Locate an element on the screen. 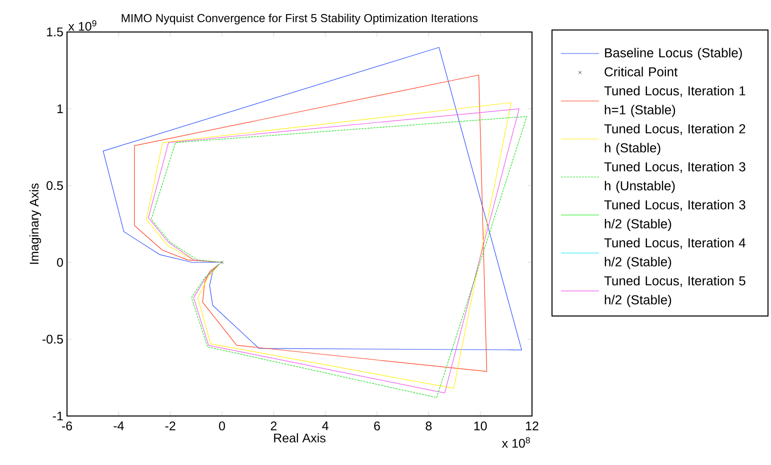 Image resolution: width=771 pixels, height=465 pixels. y-tick-label: 0 is located at coordinates (60, 262).